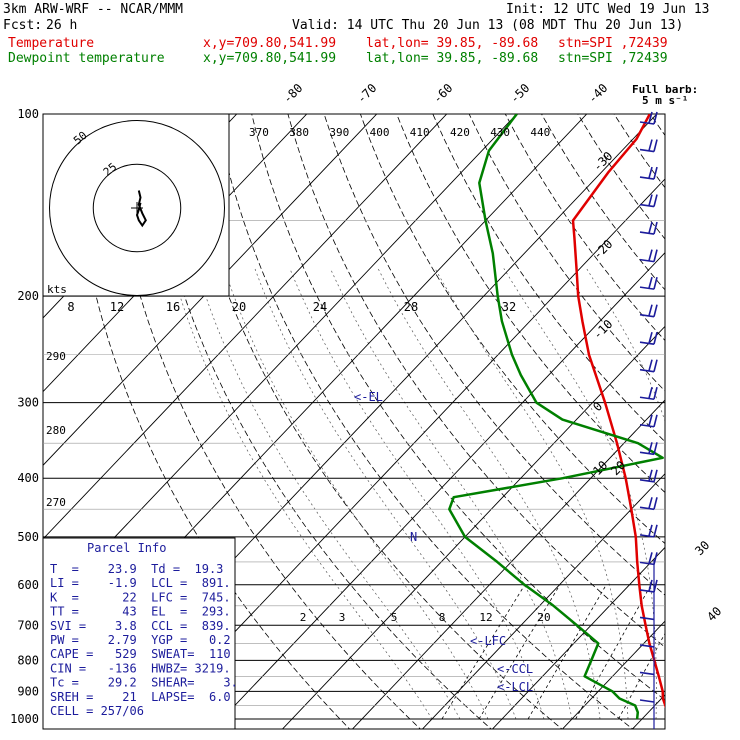 Image resolution: width=740 pixels, height=740 pixels. What do you see at coordinates (93, 9) in the screenshot?
I see `model-title: 3km ARW-WRF -- NCAR/MMM` at bounding box center [93, 9].